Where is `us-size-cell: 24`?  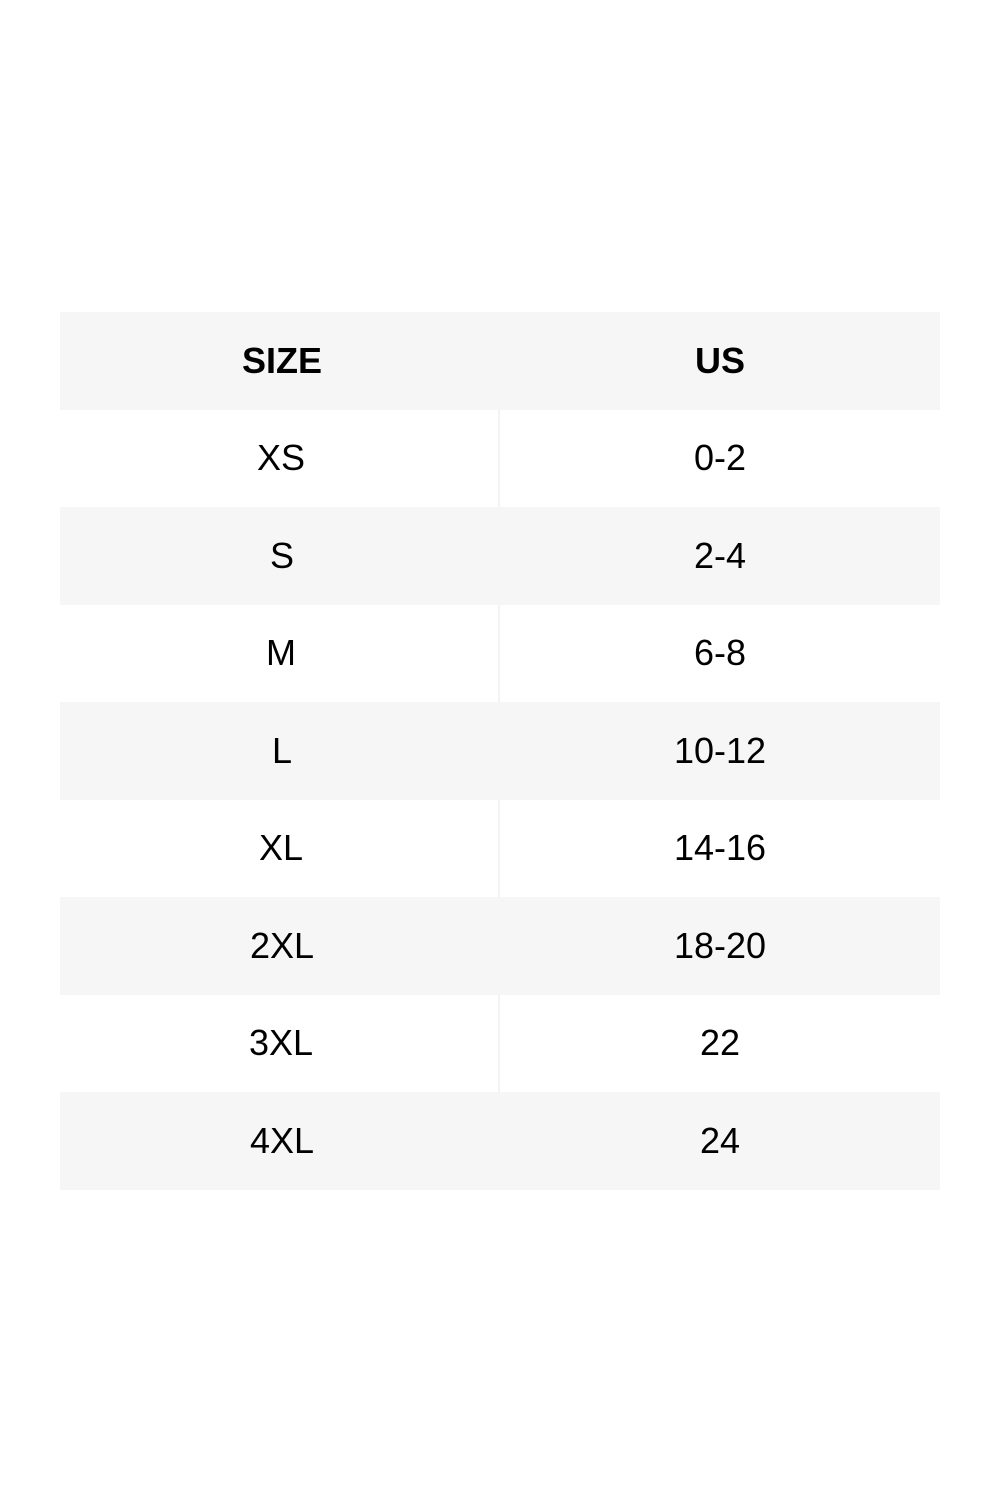 us-size-cell: 24 is located at coordinates (720, 1141).